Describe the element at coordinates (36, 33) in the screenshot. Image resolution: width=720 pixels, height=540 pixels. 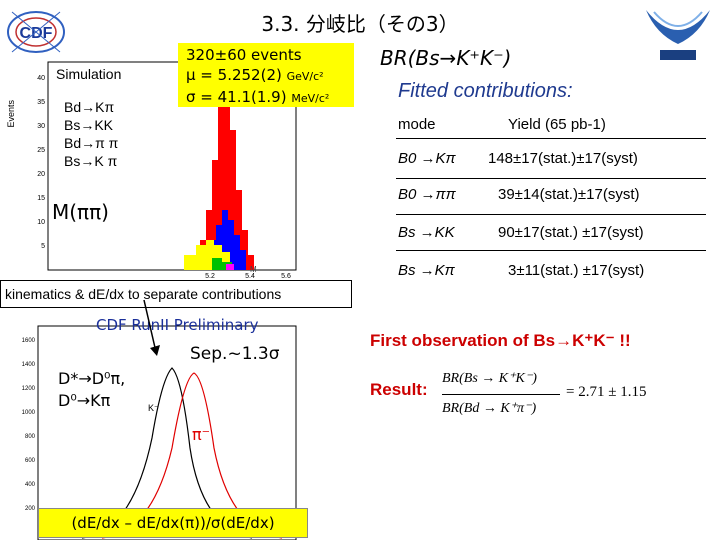
I see `svg-text: CDF` at that location.